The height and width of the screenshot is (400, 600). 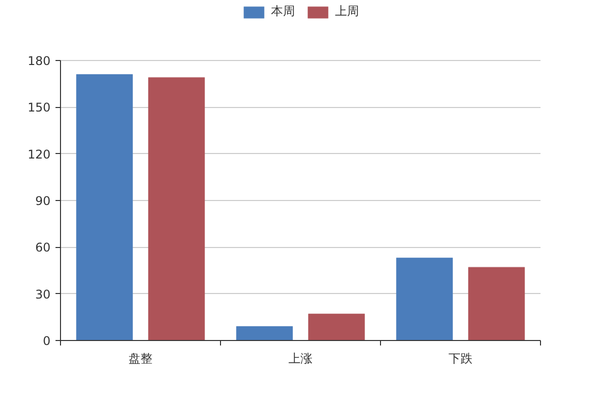 I want to click on y-tick-label: 90, so click(x=43, y=201).